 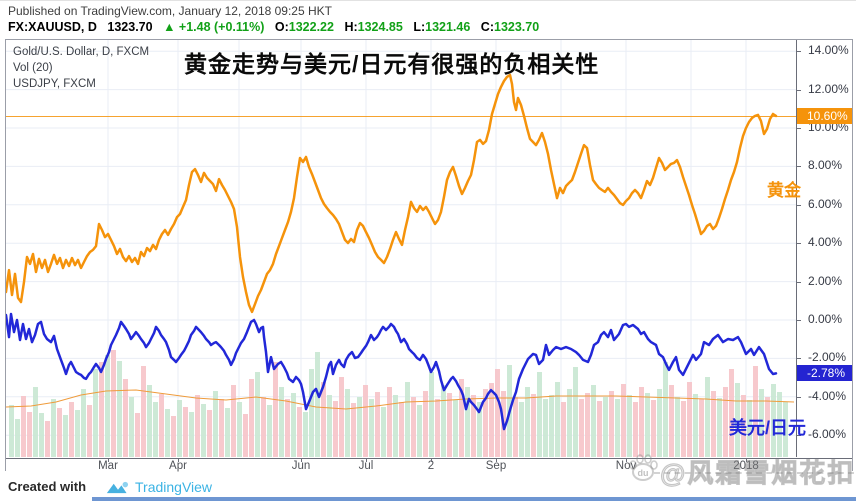 I want to click on last-price: 1323.70, so click(x=130, y=27).